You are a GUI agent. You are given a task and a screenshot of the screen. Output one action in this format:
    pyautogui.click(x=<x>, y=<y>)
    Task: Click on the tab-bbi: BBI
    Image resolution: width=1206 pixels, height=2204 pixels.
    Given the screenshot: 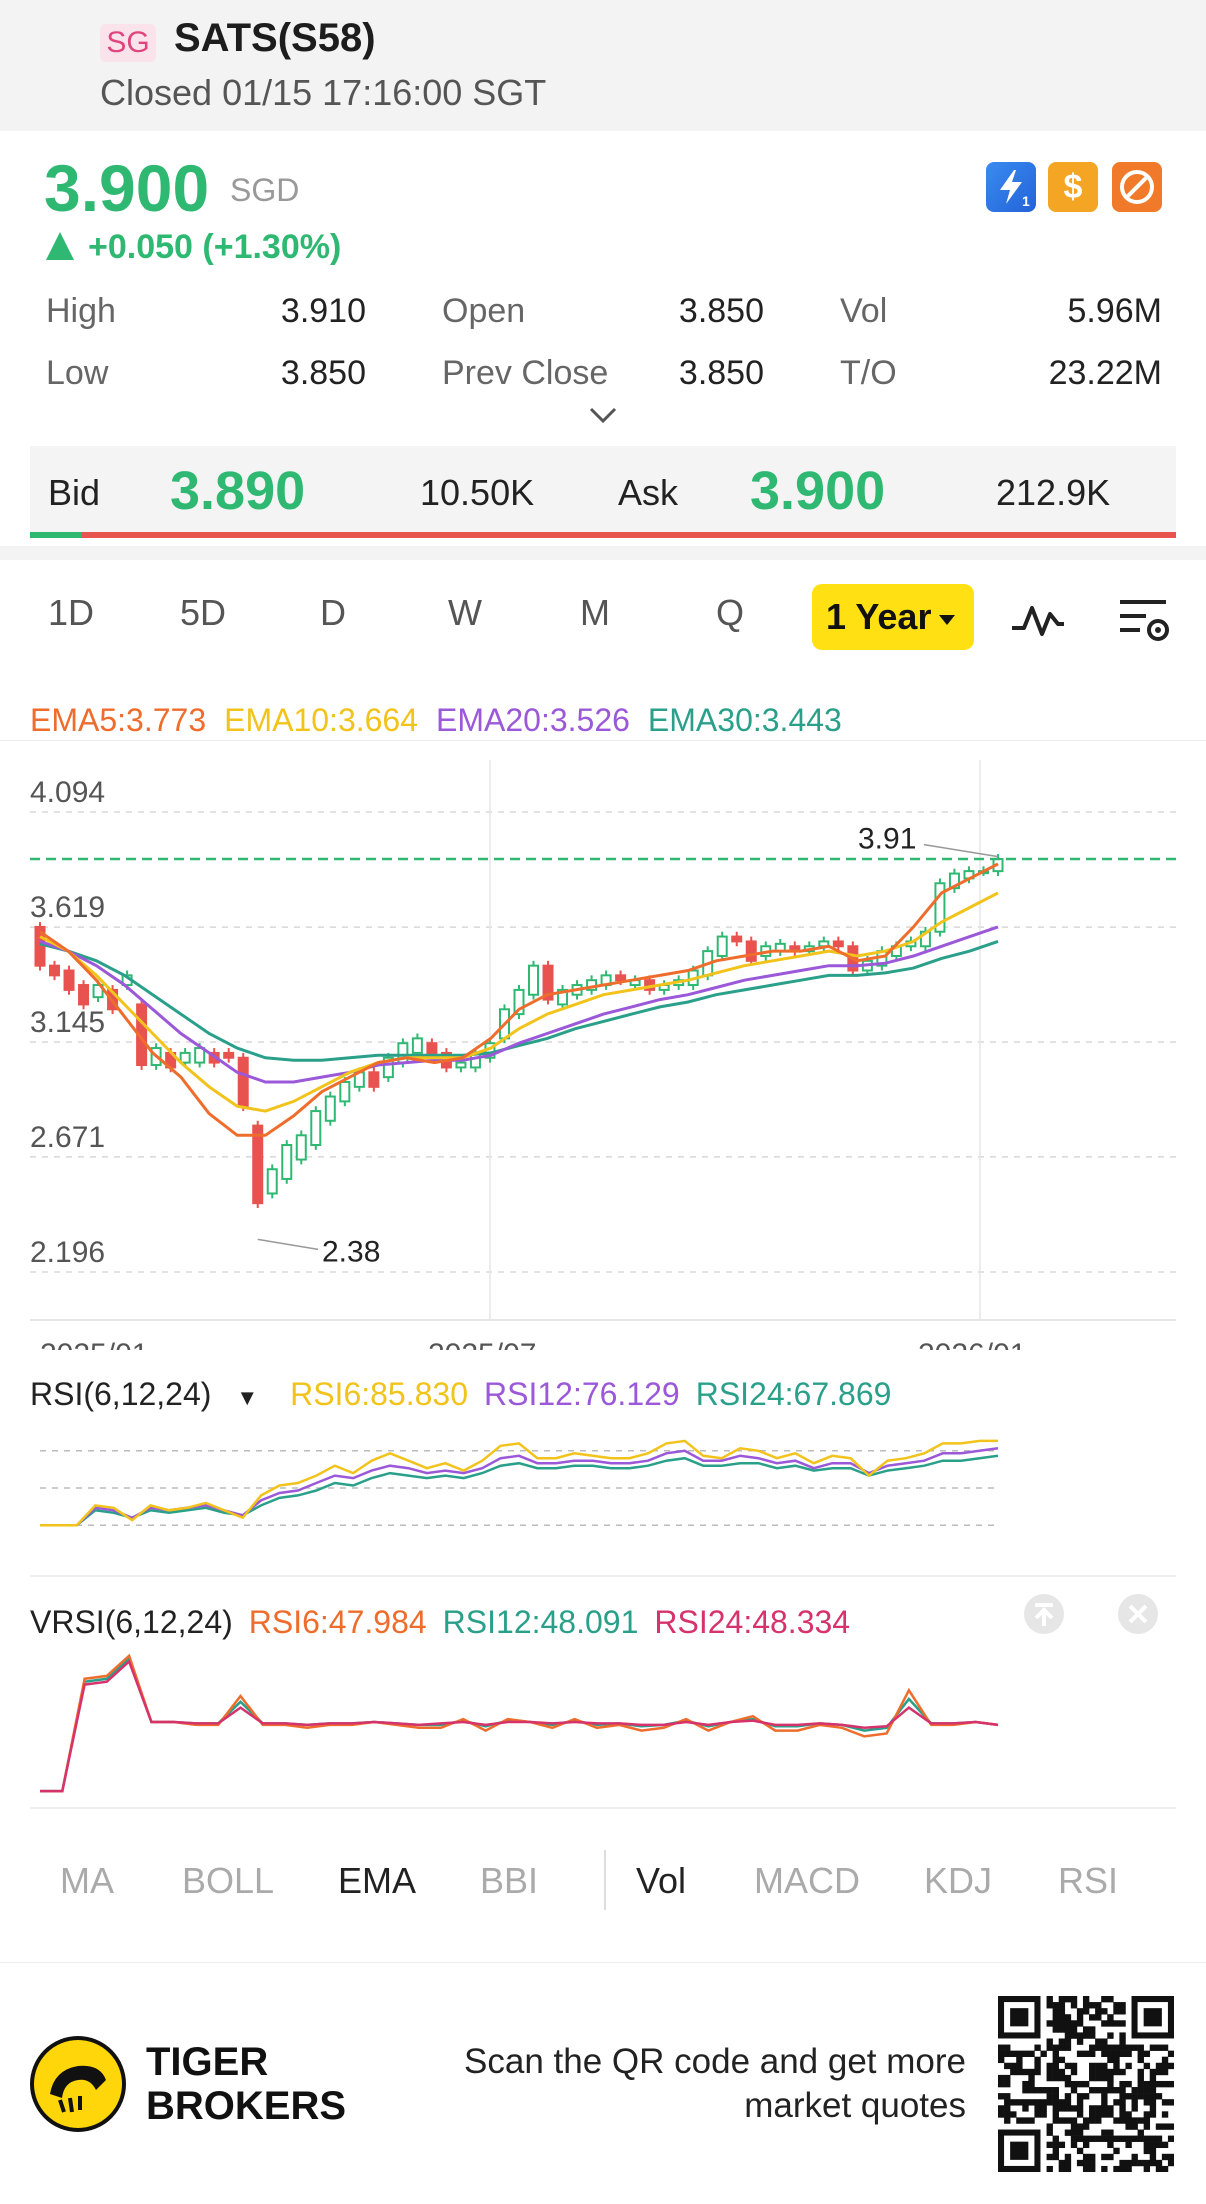 What is the action you would take?
    pyautogui.click(x=509, y=1880)
    